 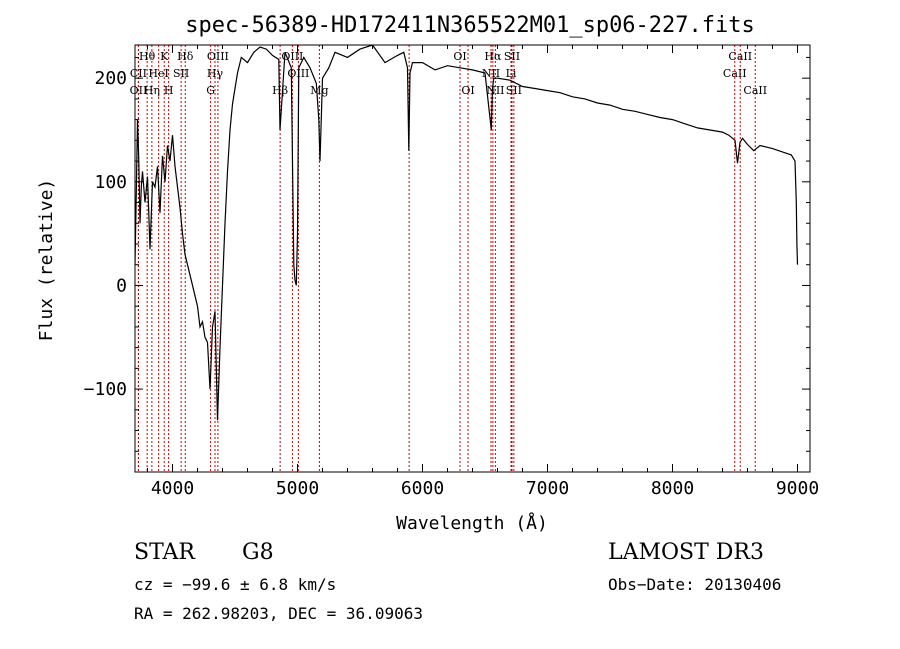 I want to click on spectral-line-label: G, so click(x=210, y=90).